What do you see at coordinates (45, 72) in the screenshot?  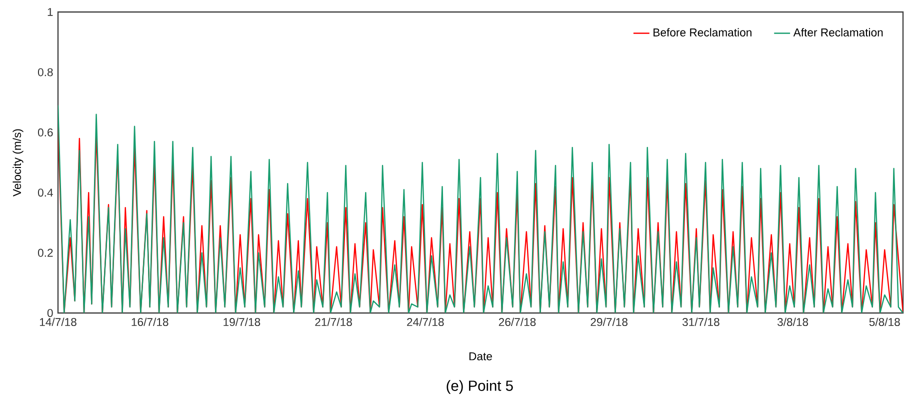 I see `y-tick-label: 0.8` at bounding box center [45, 72].